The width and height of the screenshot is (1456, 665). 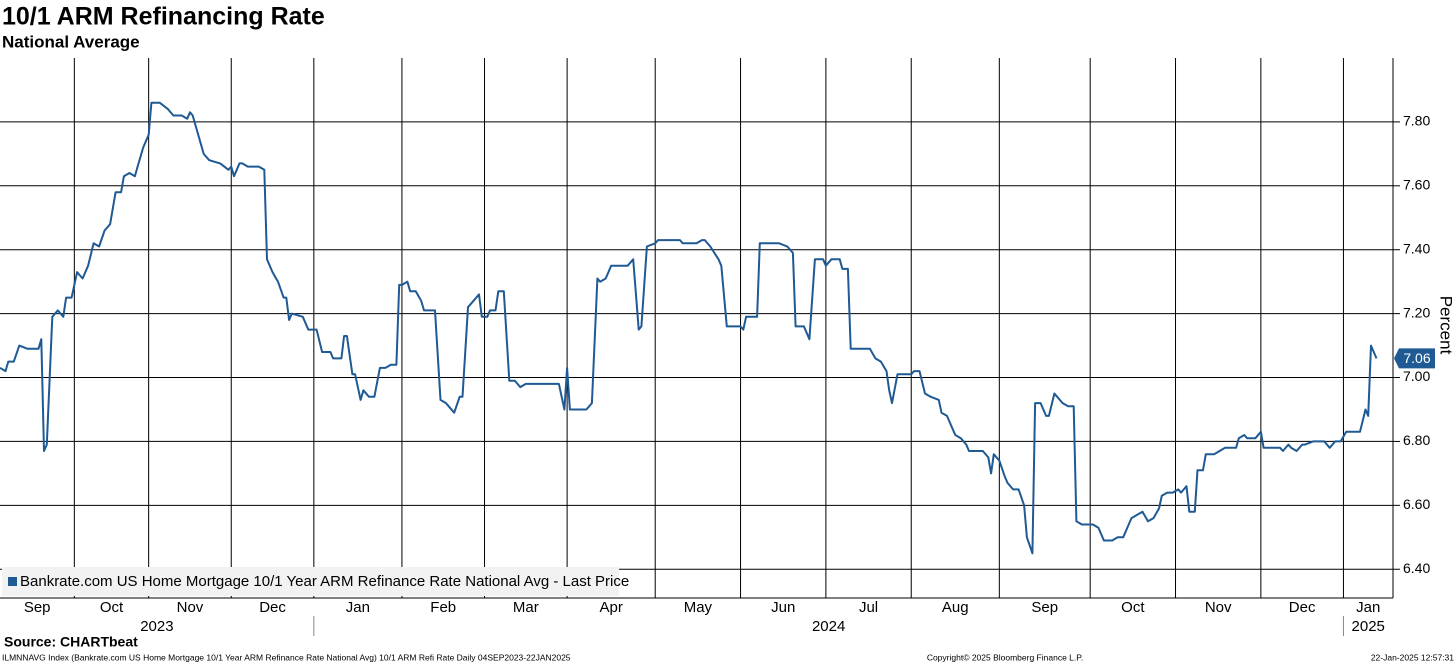 I want to click on footer-center: Copyright© 2025 Bloomberg Finance L.P., so click(x=1005, y=657).